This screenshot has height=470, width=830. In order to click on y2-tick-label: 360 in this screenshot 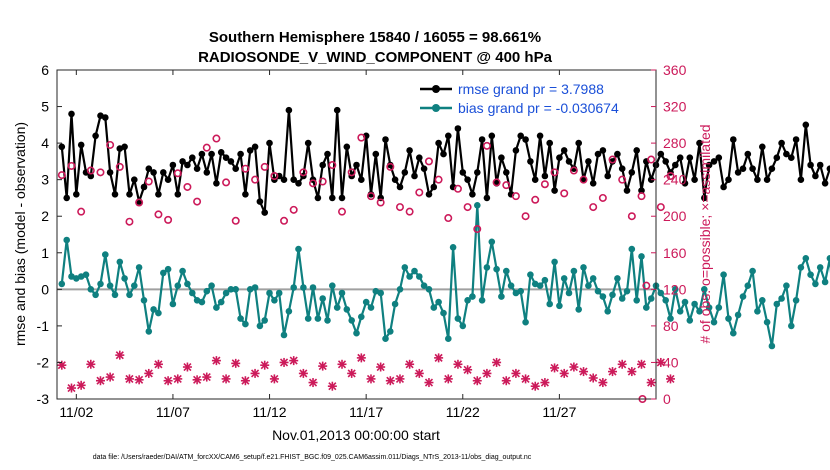, I will do `click(675, 70)`.